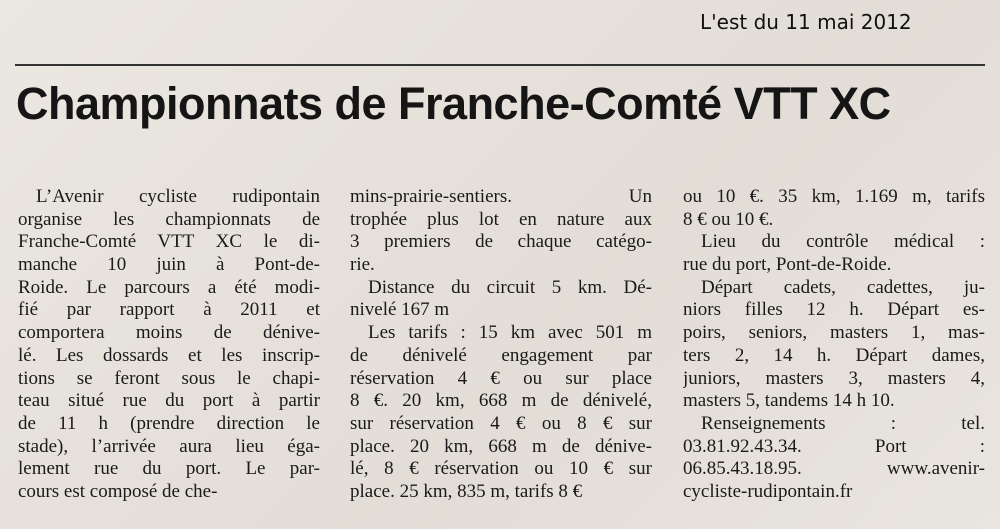 The width and height of the screenshot is (1000, 529). Describe the element at coordinates (501, 196) in the screenshot. I see `text-line: mins-prairie-sentiers. Un` at that location.